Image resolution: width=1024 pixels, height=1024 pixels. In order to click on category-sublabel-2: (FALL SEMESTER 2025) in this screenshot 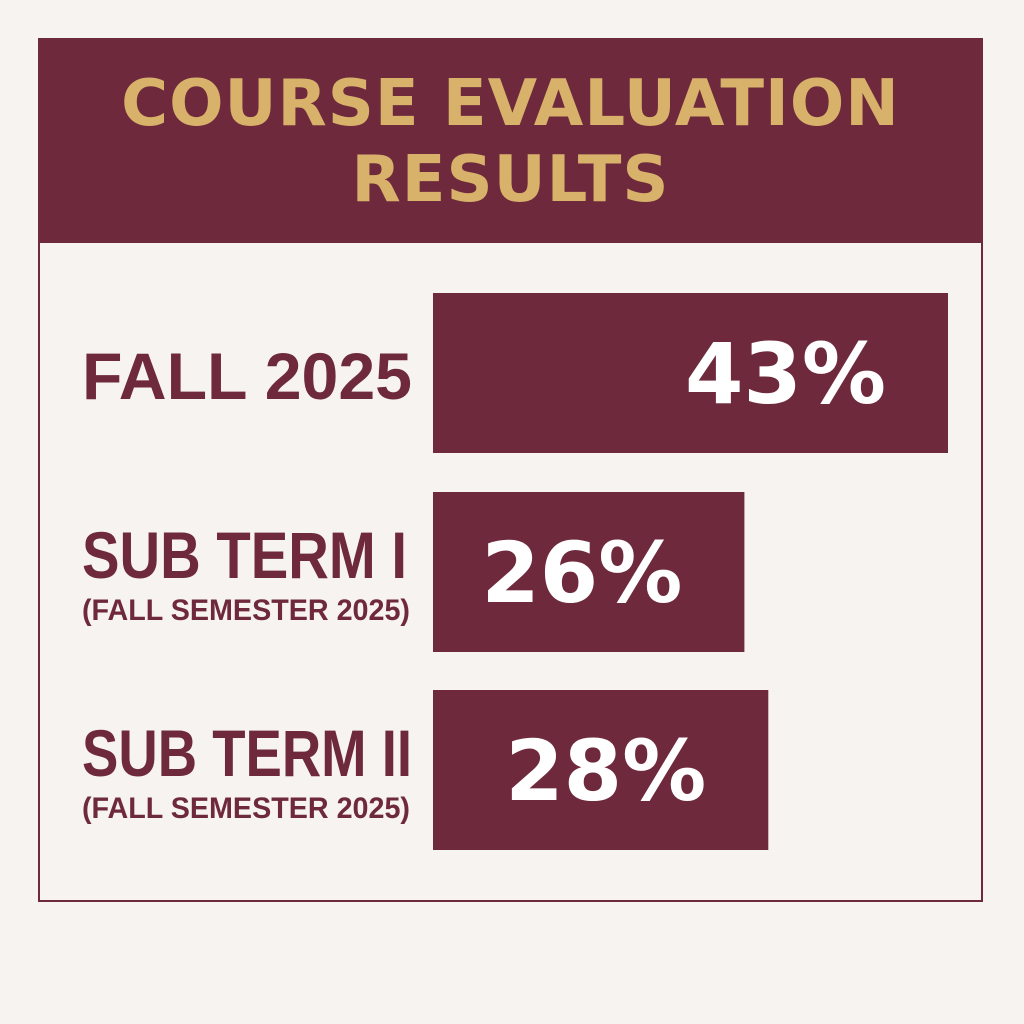, I will do `click(246, 610)`.